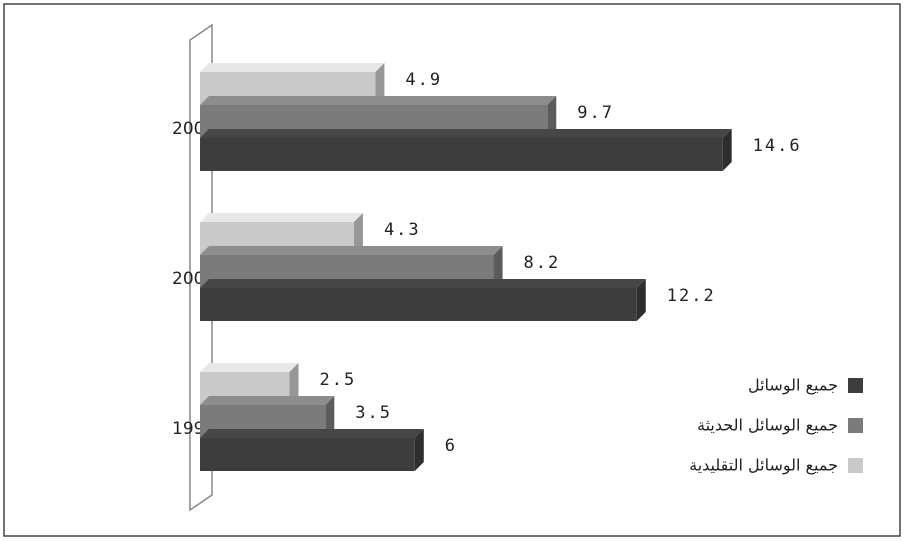 The image size is (905, 541). I want to click on value-label: 6, so click(451, 446).